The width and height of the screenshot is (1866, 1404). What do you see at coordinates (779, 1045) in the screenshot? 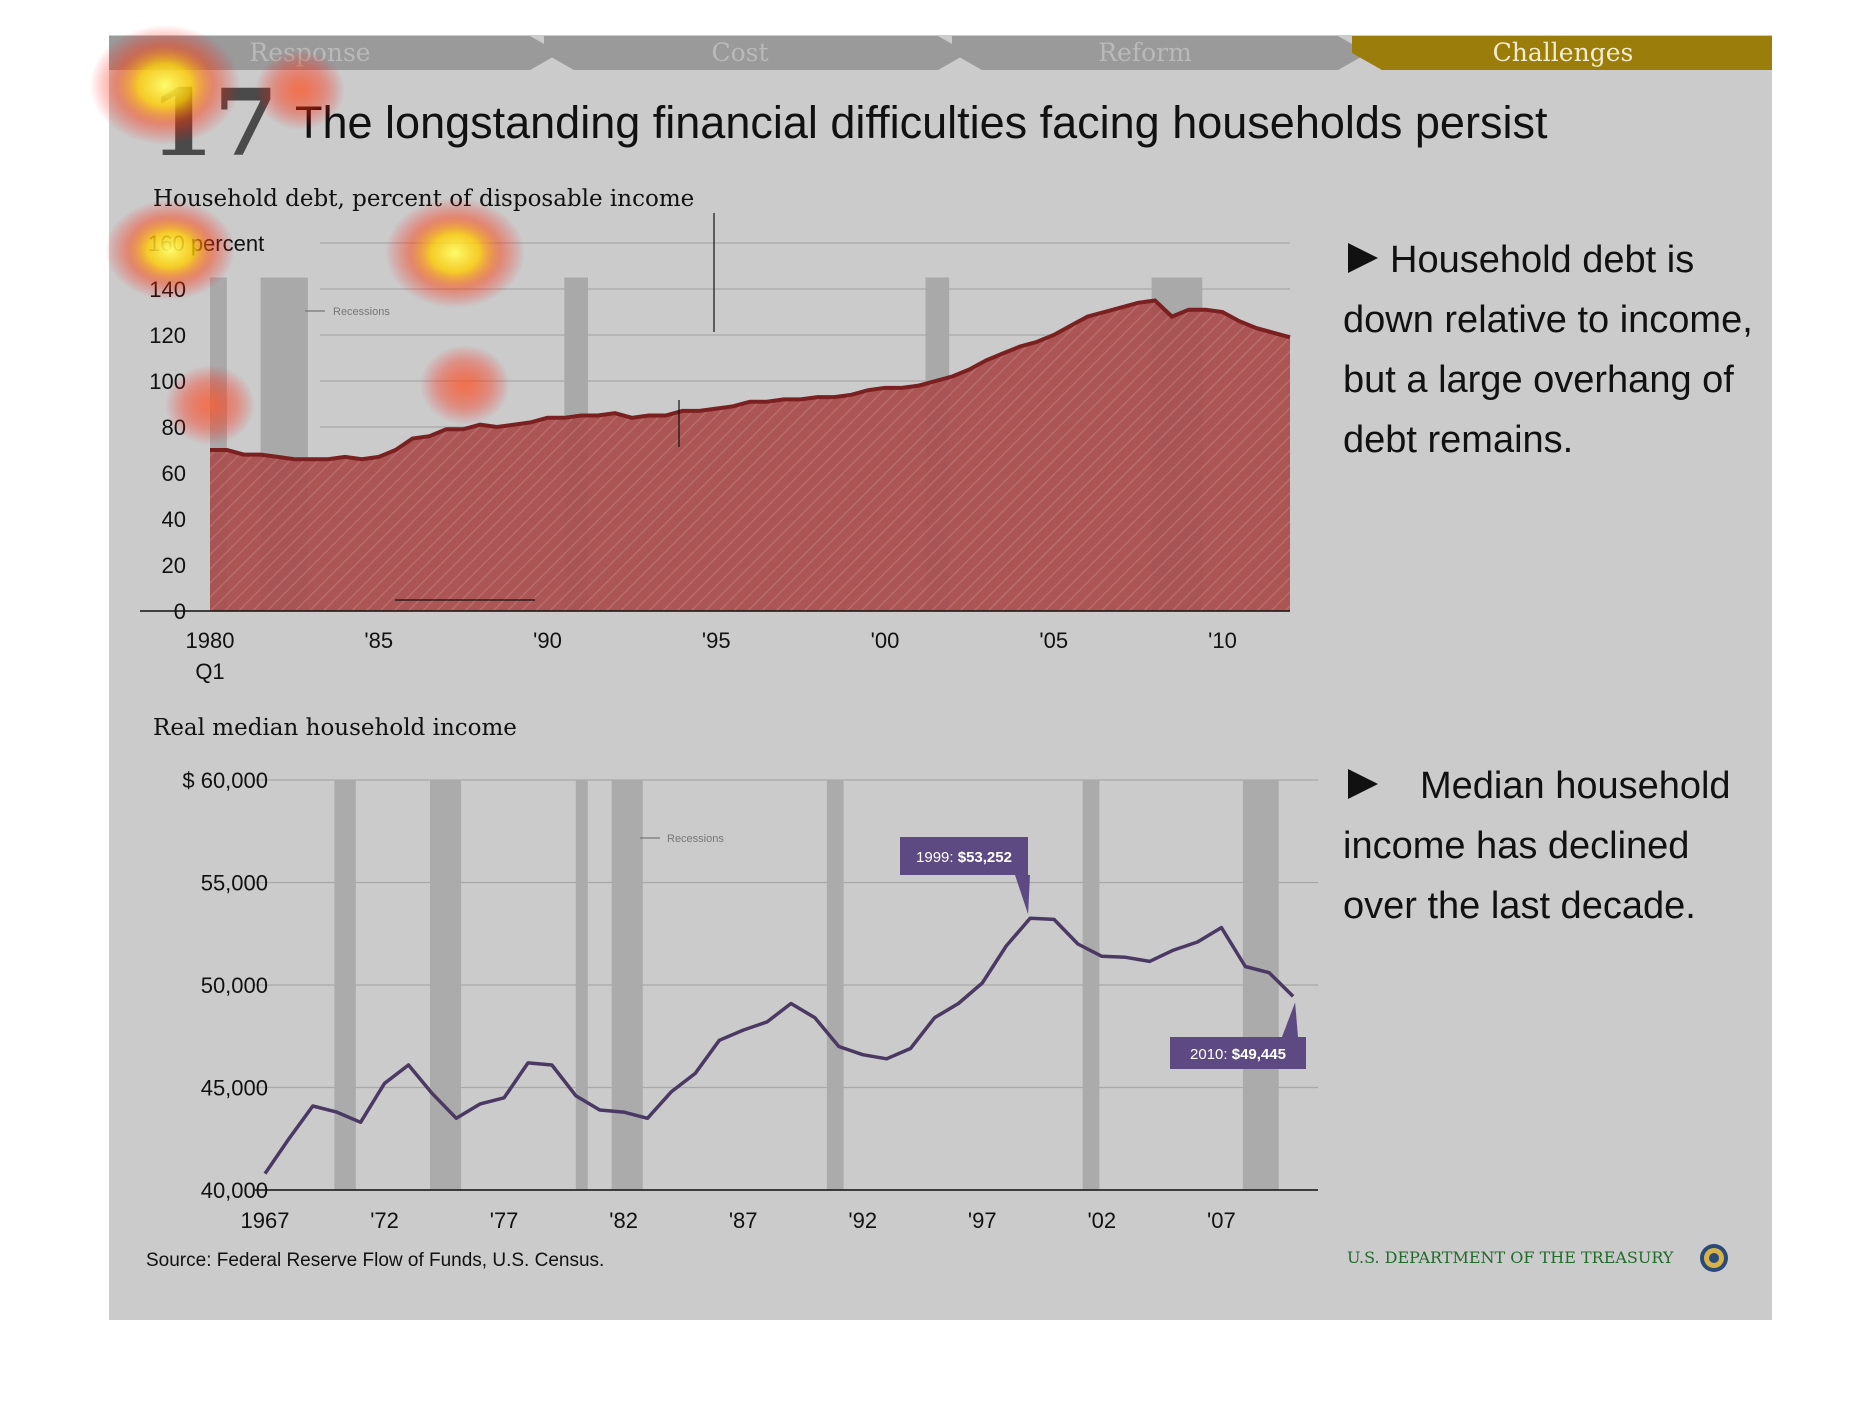
I see `income-series-line` at bounding box center [779, 1045].